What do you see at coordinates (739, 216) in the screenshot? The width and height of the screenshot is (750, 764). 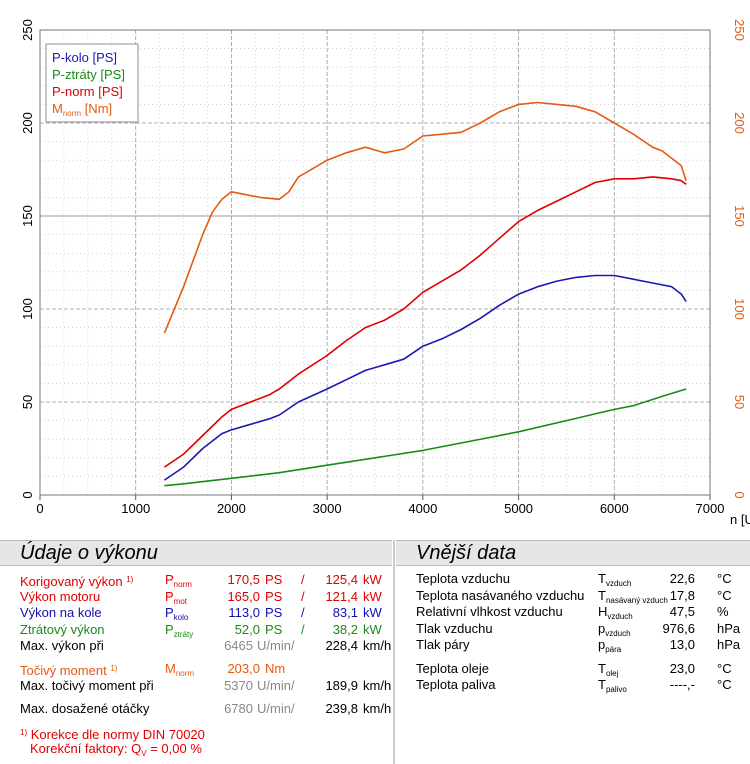 I see `y2-tick-label: 150` at bounding box center [739, 216].